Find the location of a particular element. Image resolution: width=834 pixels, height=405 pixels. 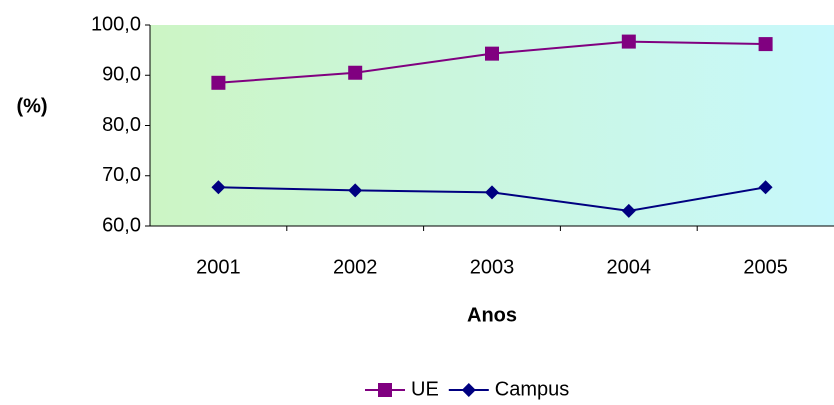

x-tick-label: 2001 is located at coordinates (218, 267).